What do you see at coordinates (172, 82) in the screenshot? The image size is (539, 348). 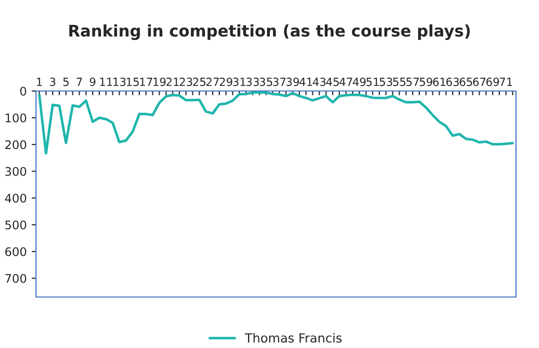 I see `x-tick-label: 21` at bounding box center [172, 82].